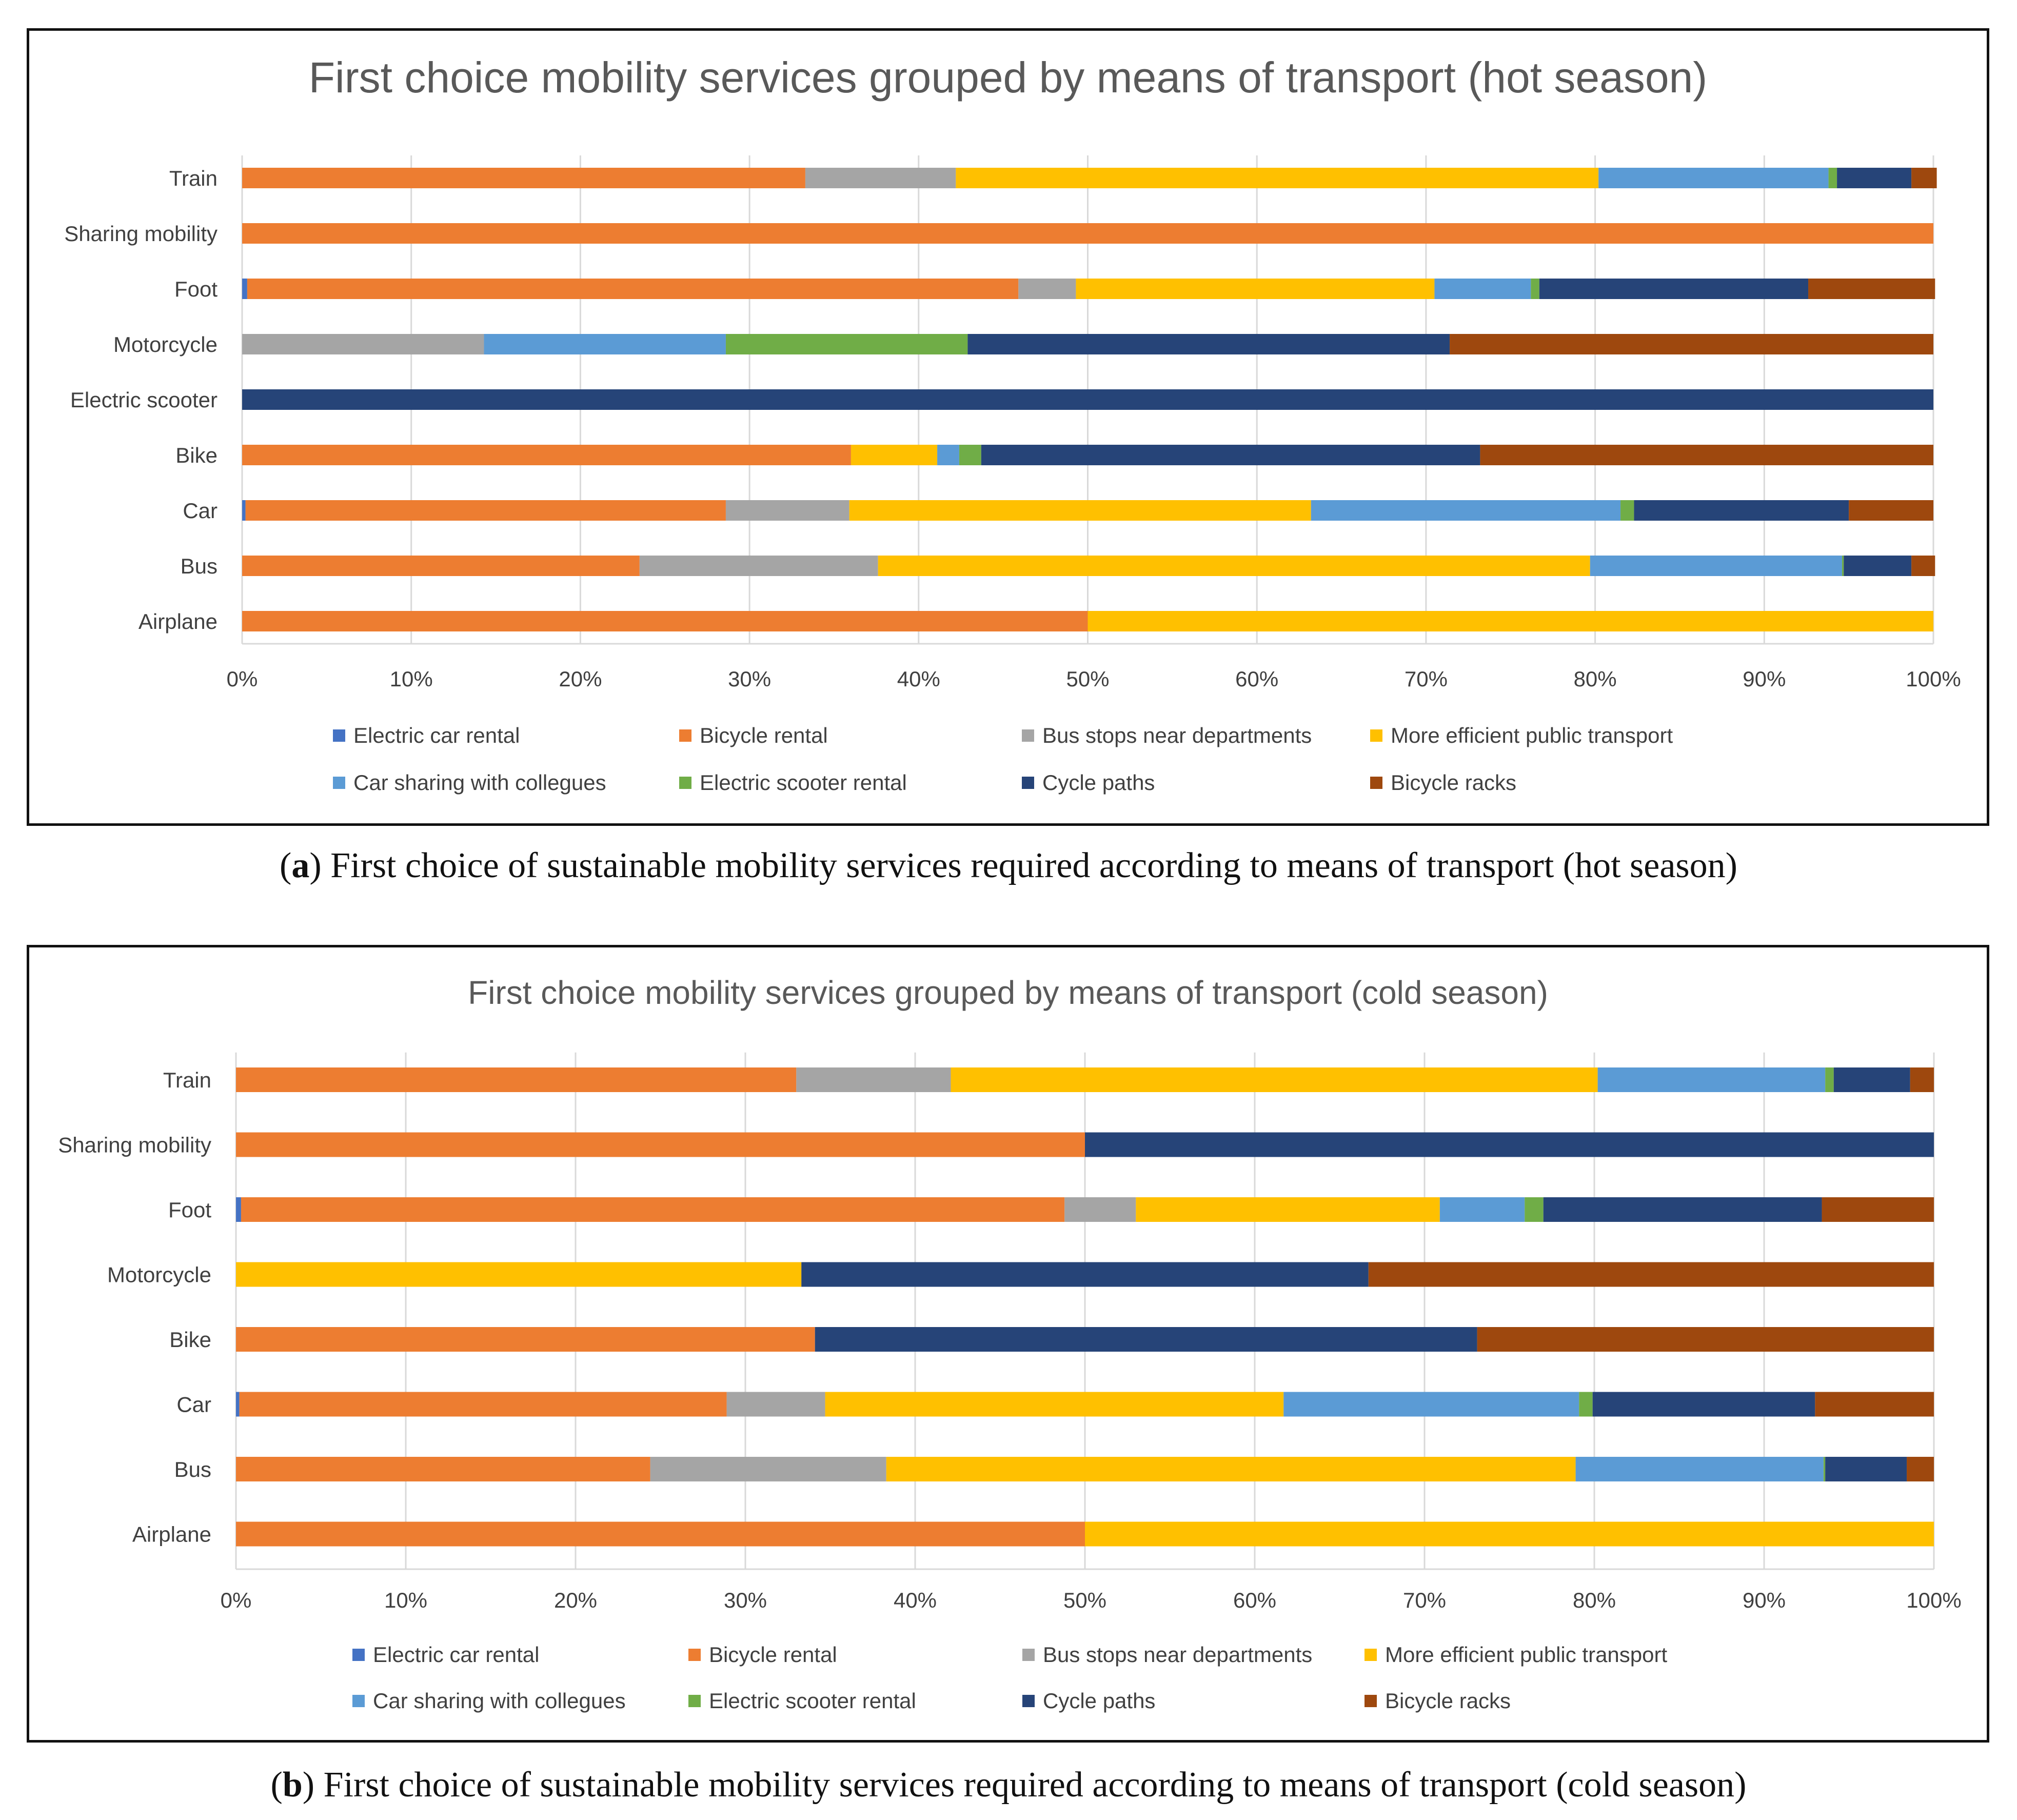 This screenshot has height=1820, width=2017. What do you see at coordinates (1443, 782) in the screenshot?
I see `legend-item: Bicycle racks` at bounding box center [1443, 782].